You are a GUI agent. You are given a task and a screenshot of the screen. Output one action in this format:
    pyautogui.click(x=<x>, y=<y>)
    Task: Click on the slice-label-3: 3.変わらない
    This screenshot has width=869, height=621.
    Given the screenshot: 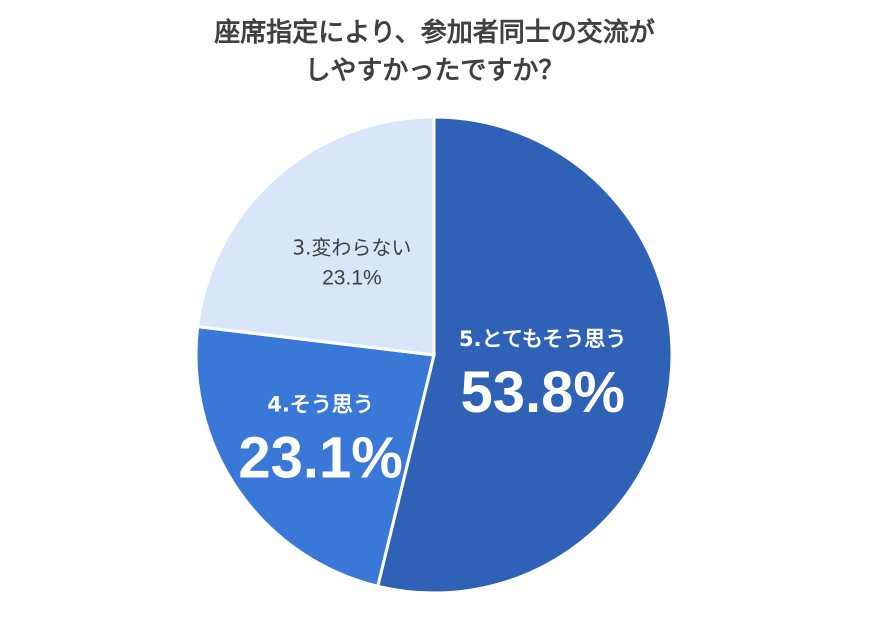 What is the action you would take?
    pyautogui.click(x=351, y=247)
    